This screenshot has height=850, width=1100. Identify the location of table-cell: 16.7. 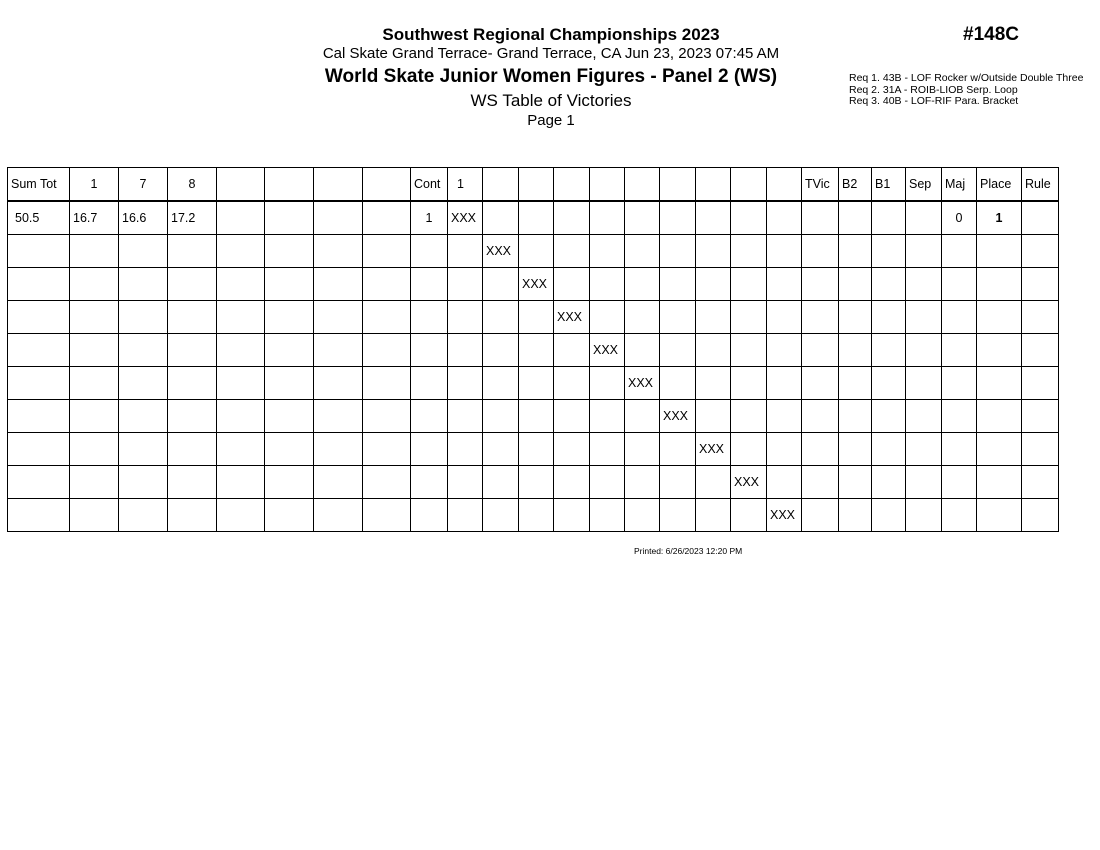
(94, 217).